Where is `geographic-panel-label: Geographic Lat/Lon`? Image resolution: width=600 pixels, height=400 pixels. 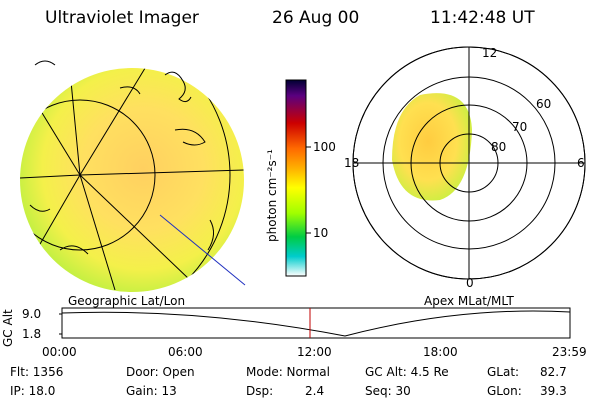
geographic-panel-label: Geographic Lat/Lon is located at coordinates (127, 301).